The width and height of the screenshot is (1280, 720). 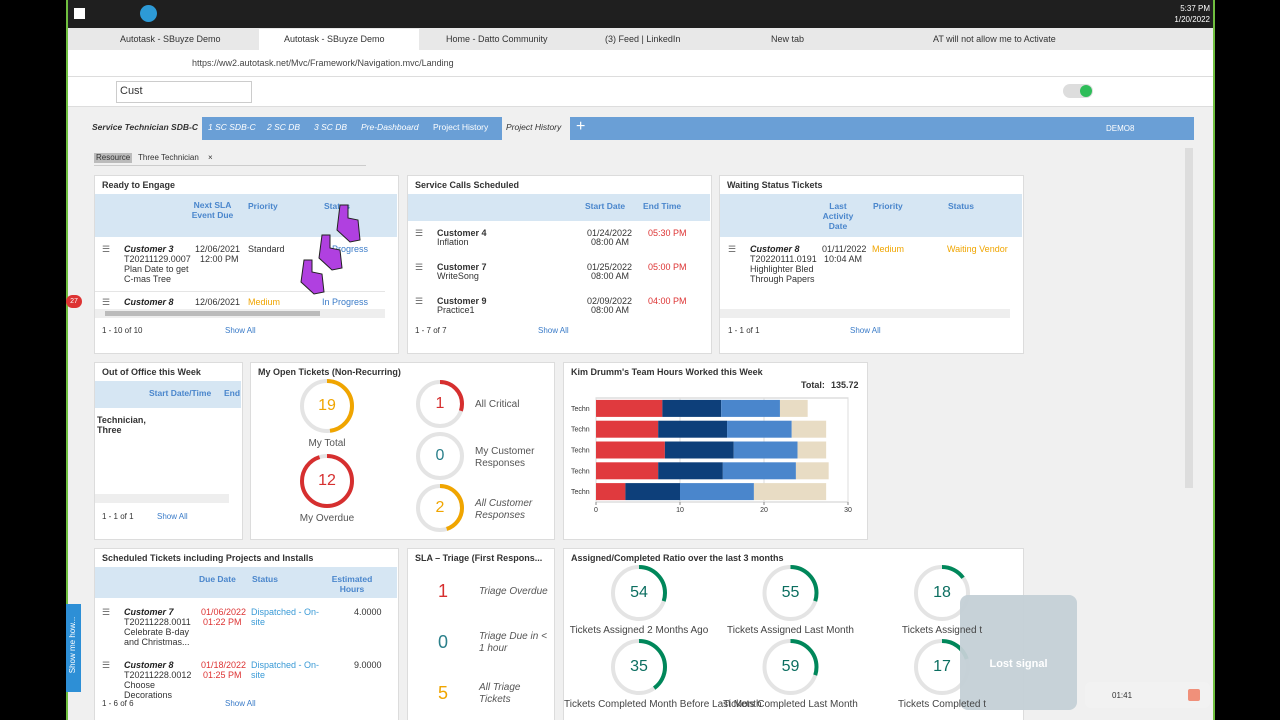 What do you see at coordinates (497, 39) in the screenshot?
I see `browser-tab: Home - Datto Community` at bounding box center [497, 39].